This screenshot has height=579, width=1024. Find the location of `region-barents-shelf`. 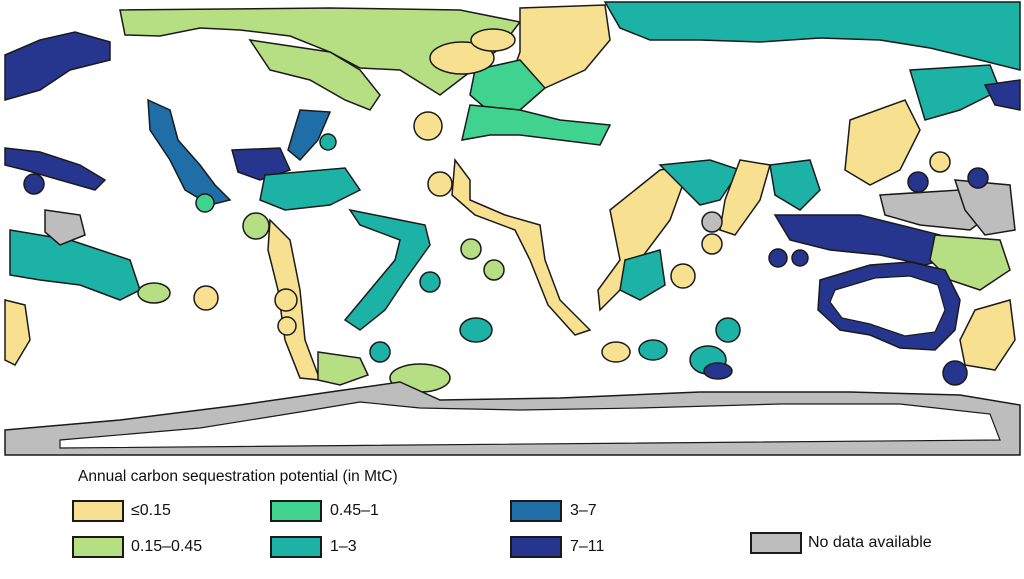

region-barents-shelf is located at coordinates (560, 46).